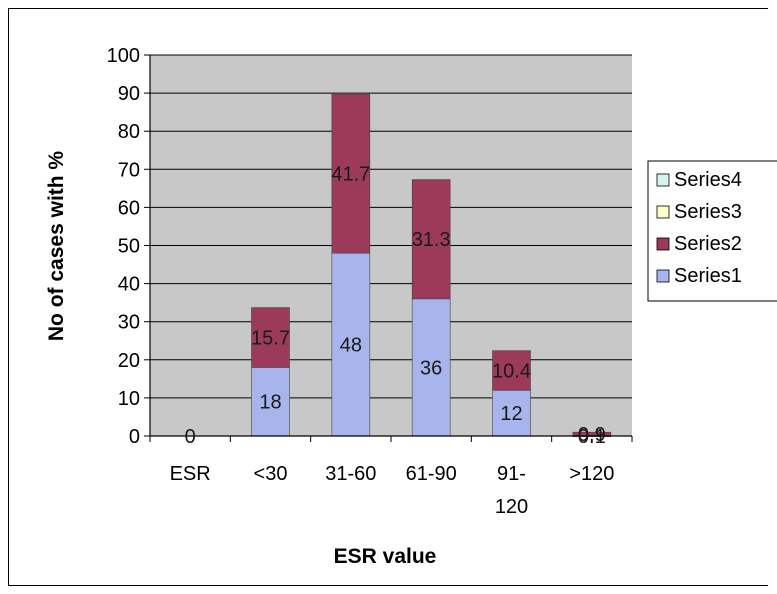  I want to click on data-label: 0, so click(190, 437).